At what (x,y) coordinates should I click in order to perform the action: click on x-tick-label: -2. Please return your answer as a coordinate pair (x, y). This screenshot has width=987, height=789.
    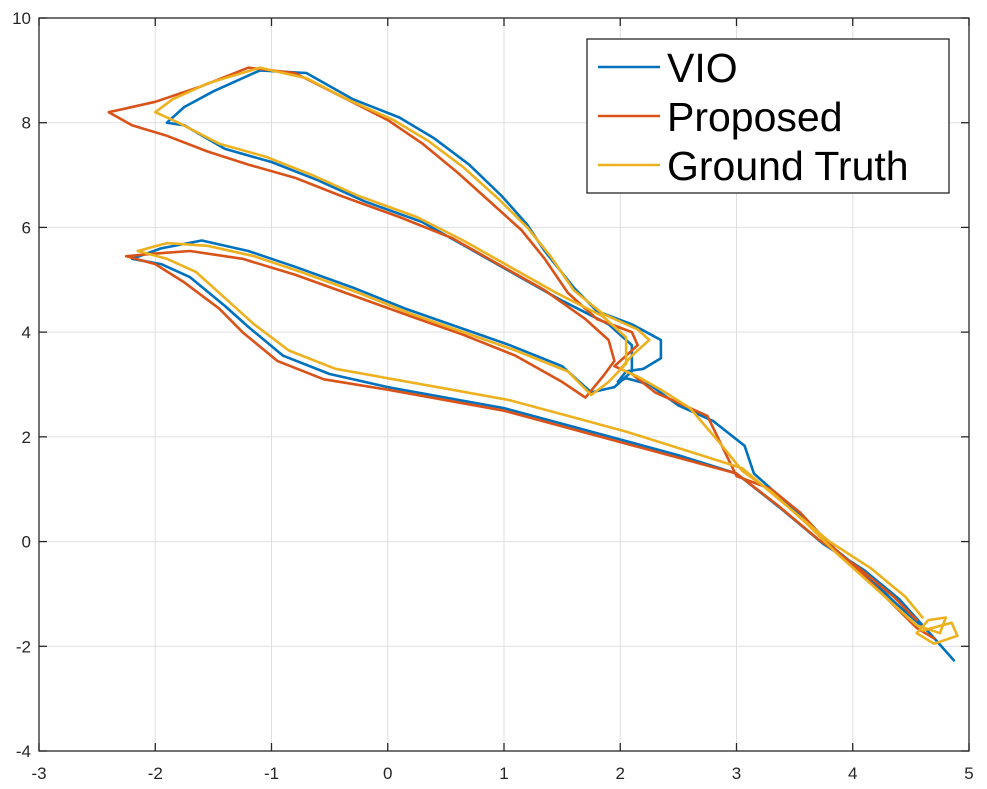
    Looking at the image, I should click on (155, 773).